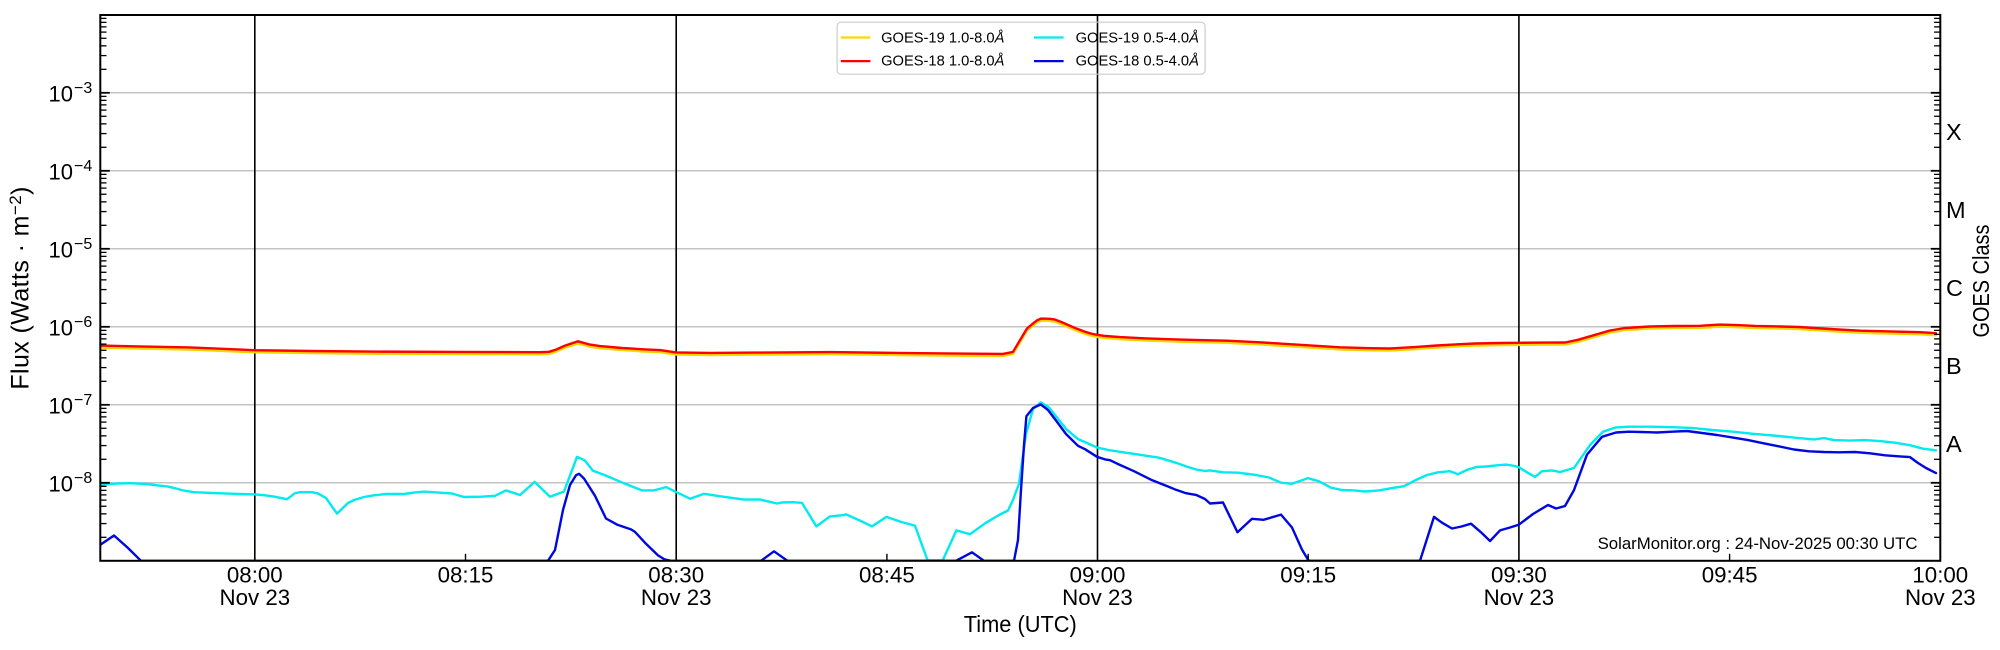 Image resolution: width=2000 pixels, height=650 pixels. What do you see at coordinates (1954, 444) in the screenshot?
I see `svg-text: A` at bounding box center [1954, 444].